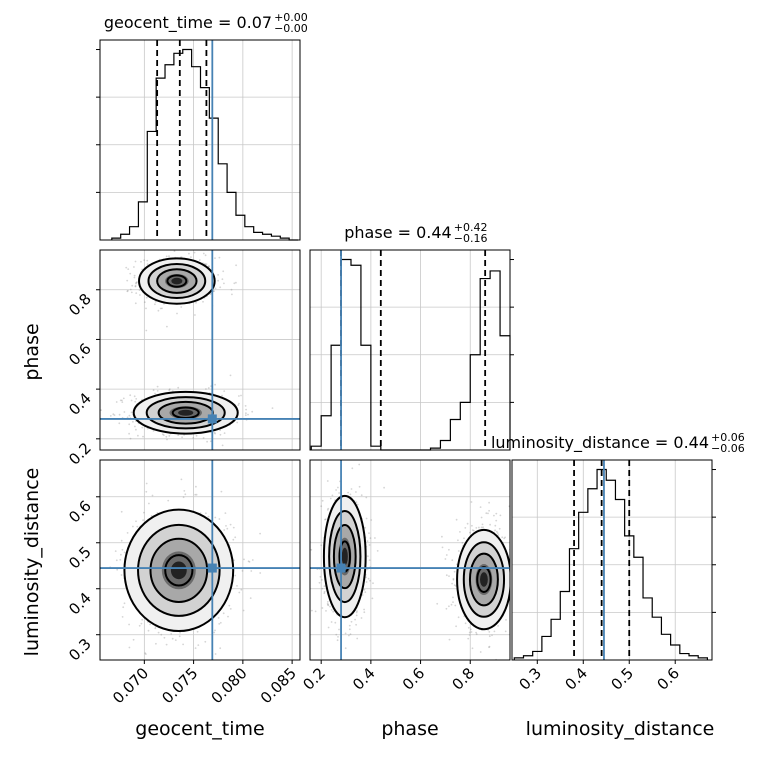 Image resolution: width=760 pixels, height=760 pixels. Describe the element at coordinates (668, 679) in the screenshot. I see `x-tick-label: 0.6` at that location.